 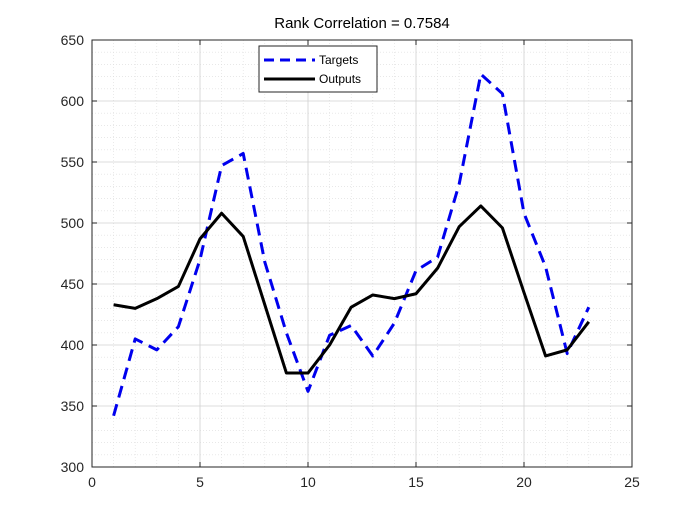 What do you see at coordinates (524, 482) in the screenshot?
I see `x-tick-label: 20` at bounding box center [524, 482].